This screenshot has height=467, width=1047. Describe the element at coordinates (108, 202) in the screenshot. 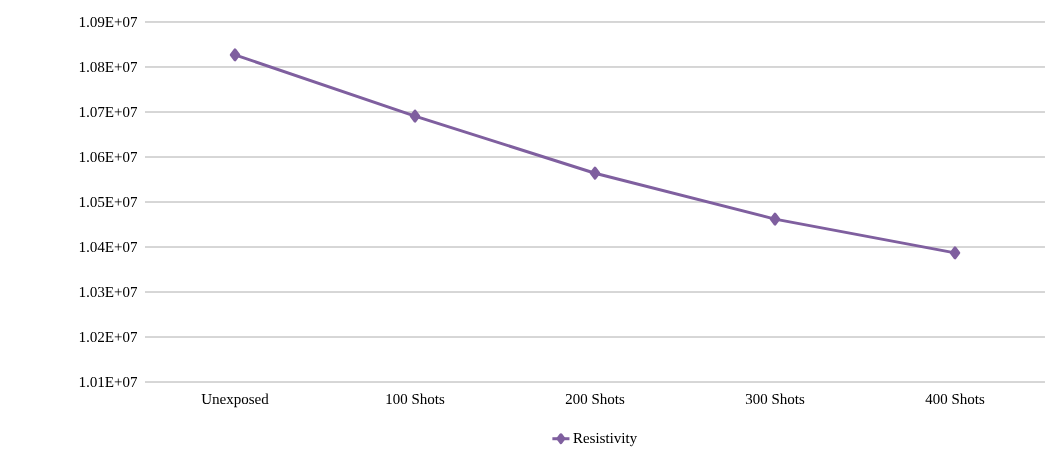

I see `y-tick-label: 1.05E+07` at that location.